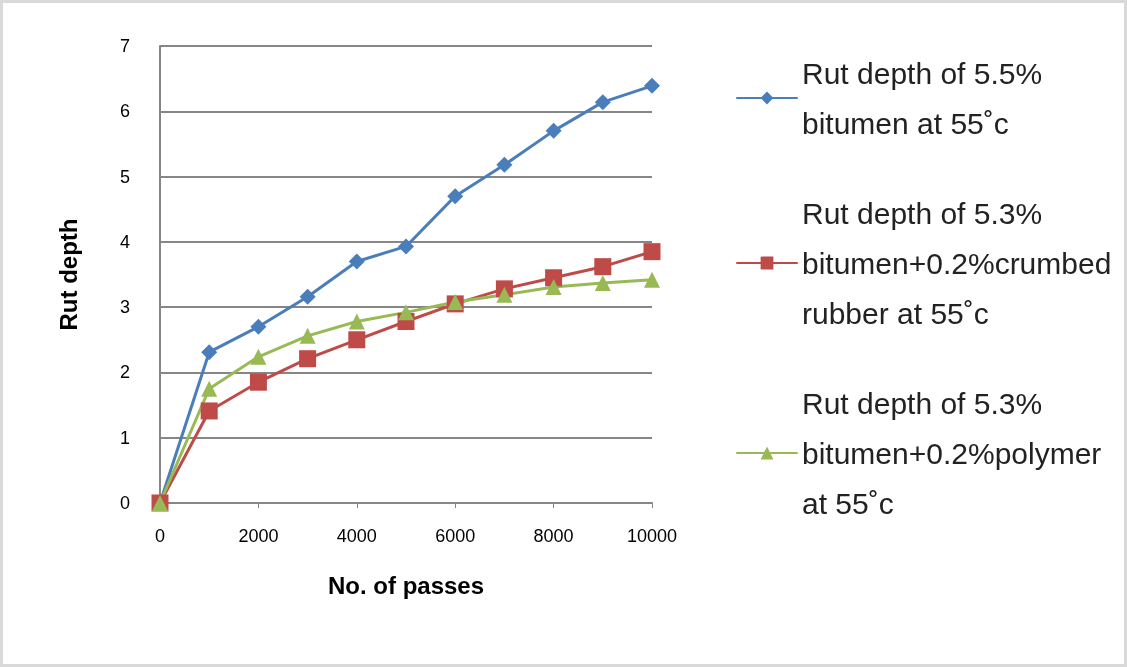 This screenshot has height=667, width=1127. Describe the element at coordinates (124, 437) in the screenshot. I see `y-tick-label: 1` at that location.